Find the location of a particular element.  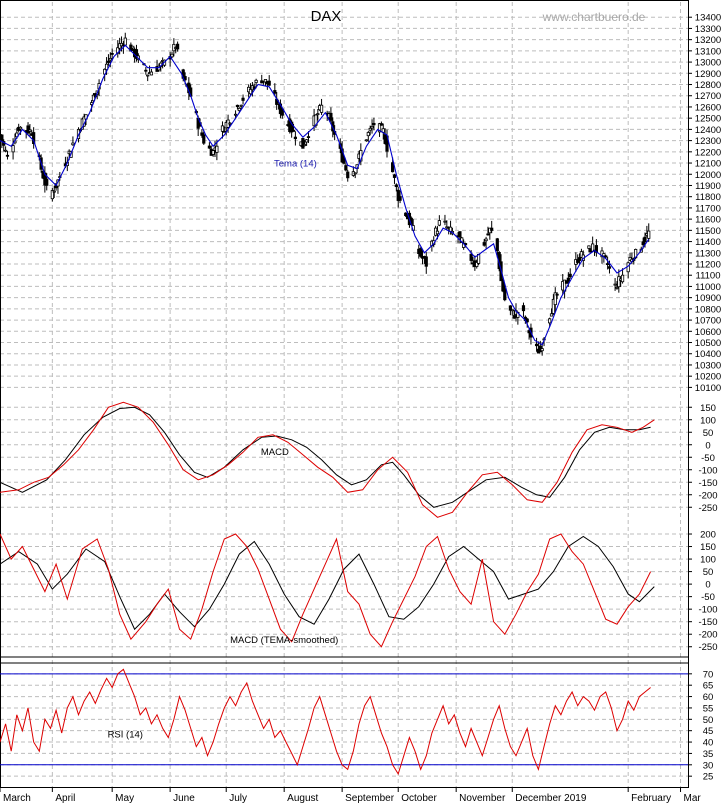

rsi-y-tick-label: 50 is located at coordinates (708, 720).